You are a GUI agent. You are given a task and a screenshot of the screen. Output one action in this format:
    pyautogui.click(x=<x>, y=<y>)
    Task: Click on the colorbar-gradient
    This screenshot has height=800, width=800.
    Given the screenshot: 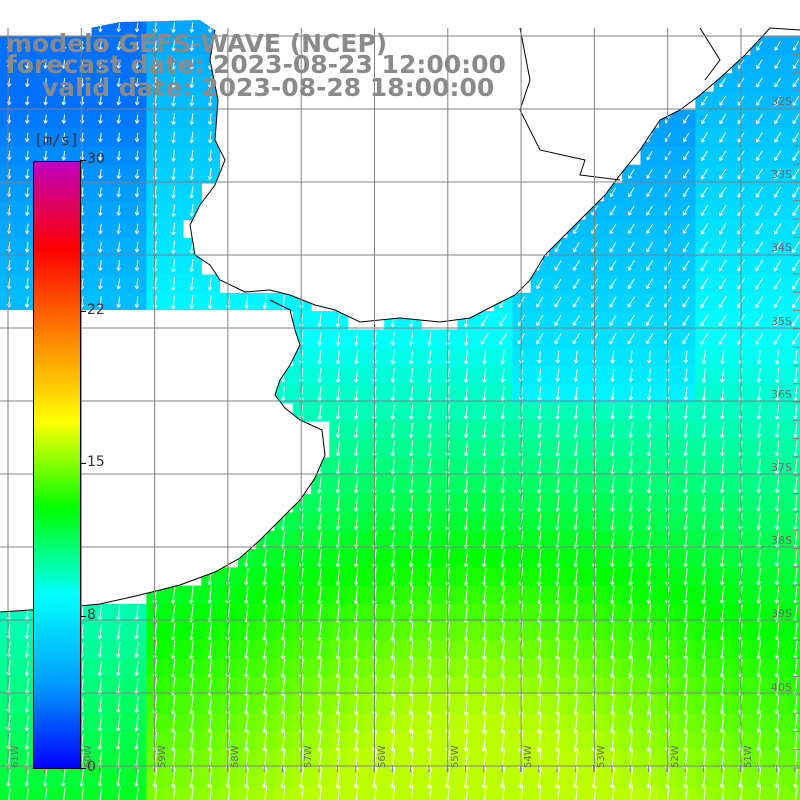 What is the action you would take?
    pyautogui.click(x=57, y=465)
    